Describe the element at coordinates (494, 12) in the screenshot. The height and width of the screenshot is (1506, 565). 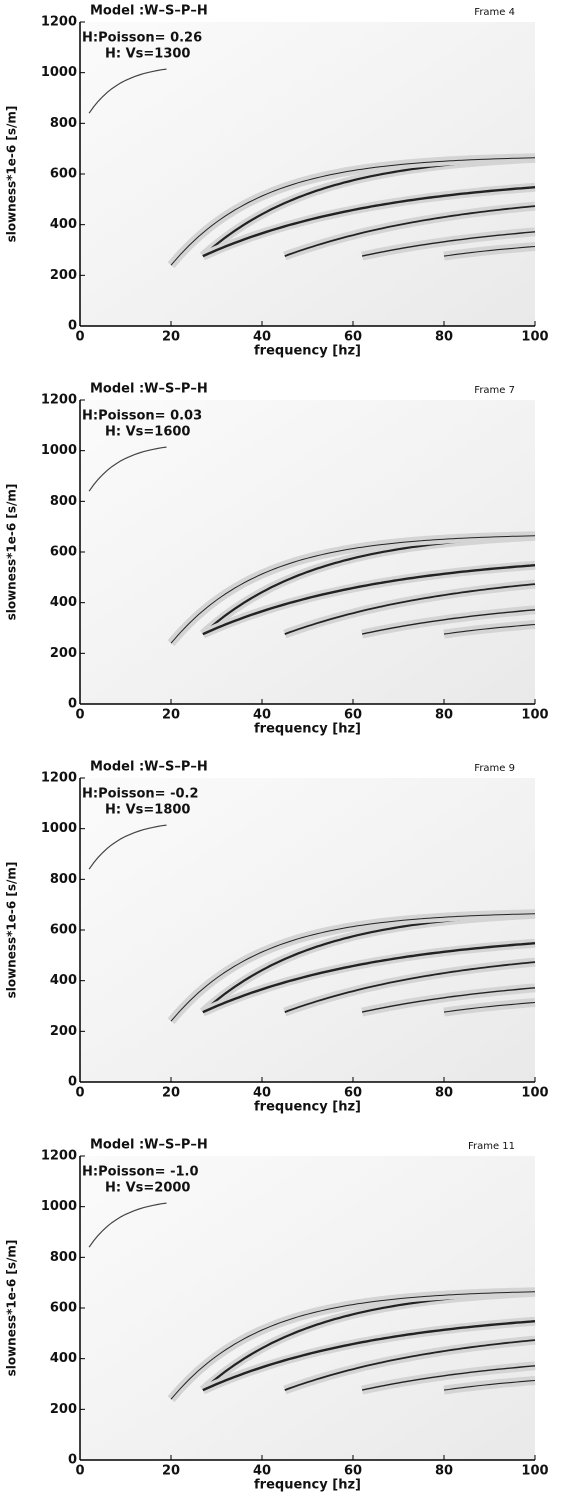
I see `frame-label: Frame 4` at that location.